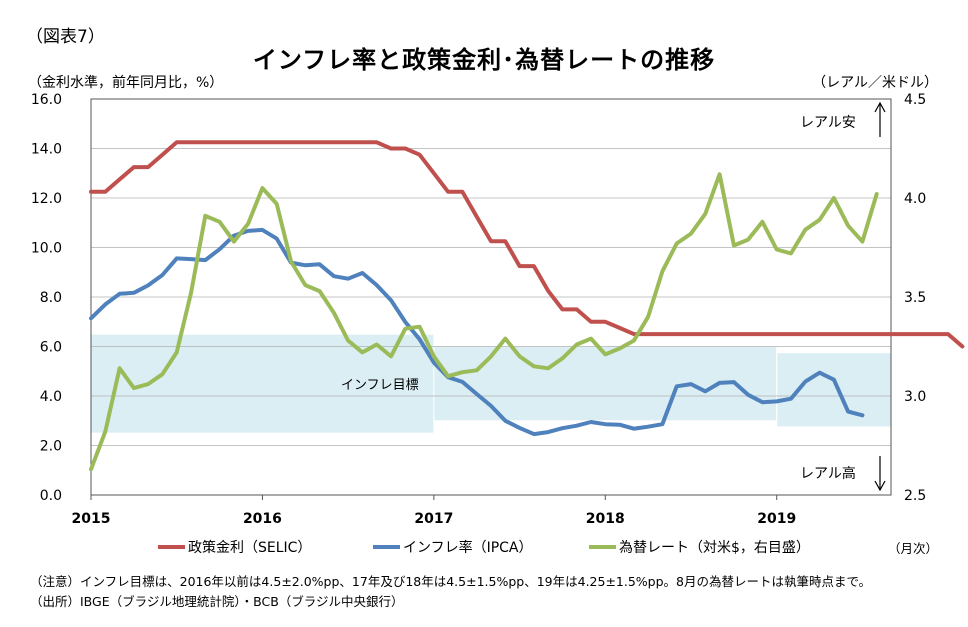 This screenshot has height=627, width=968. What do you see at coordinates (51, 348) in the screenshot?
I see `left-tick-label: 6.0` at bounding box center [51, 348].